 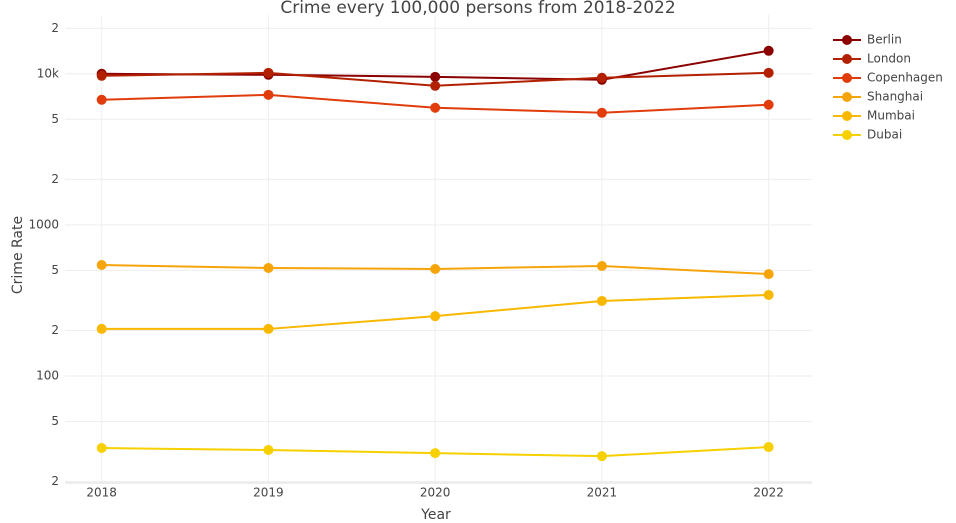 I want to click on x-tick-label: 2022, so click(x=768, y=493).